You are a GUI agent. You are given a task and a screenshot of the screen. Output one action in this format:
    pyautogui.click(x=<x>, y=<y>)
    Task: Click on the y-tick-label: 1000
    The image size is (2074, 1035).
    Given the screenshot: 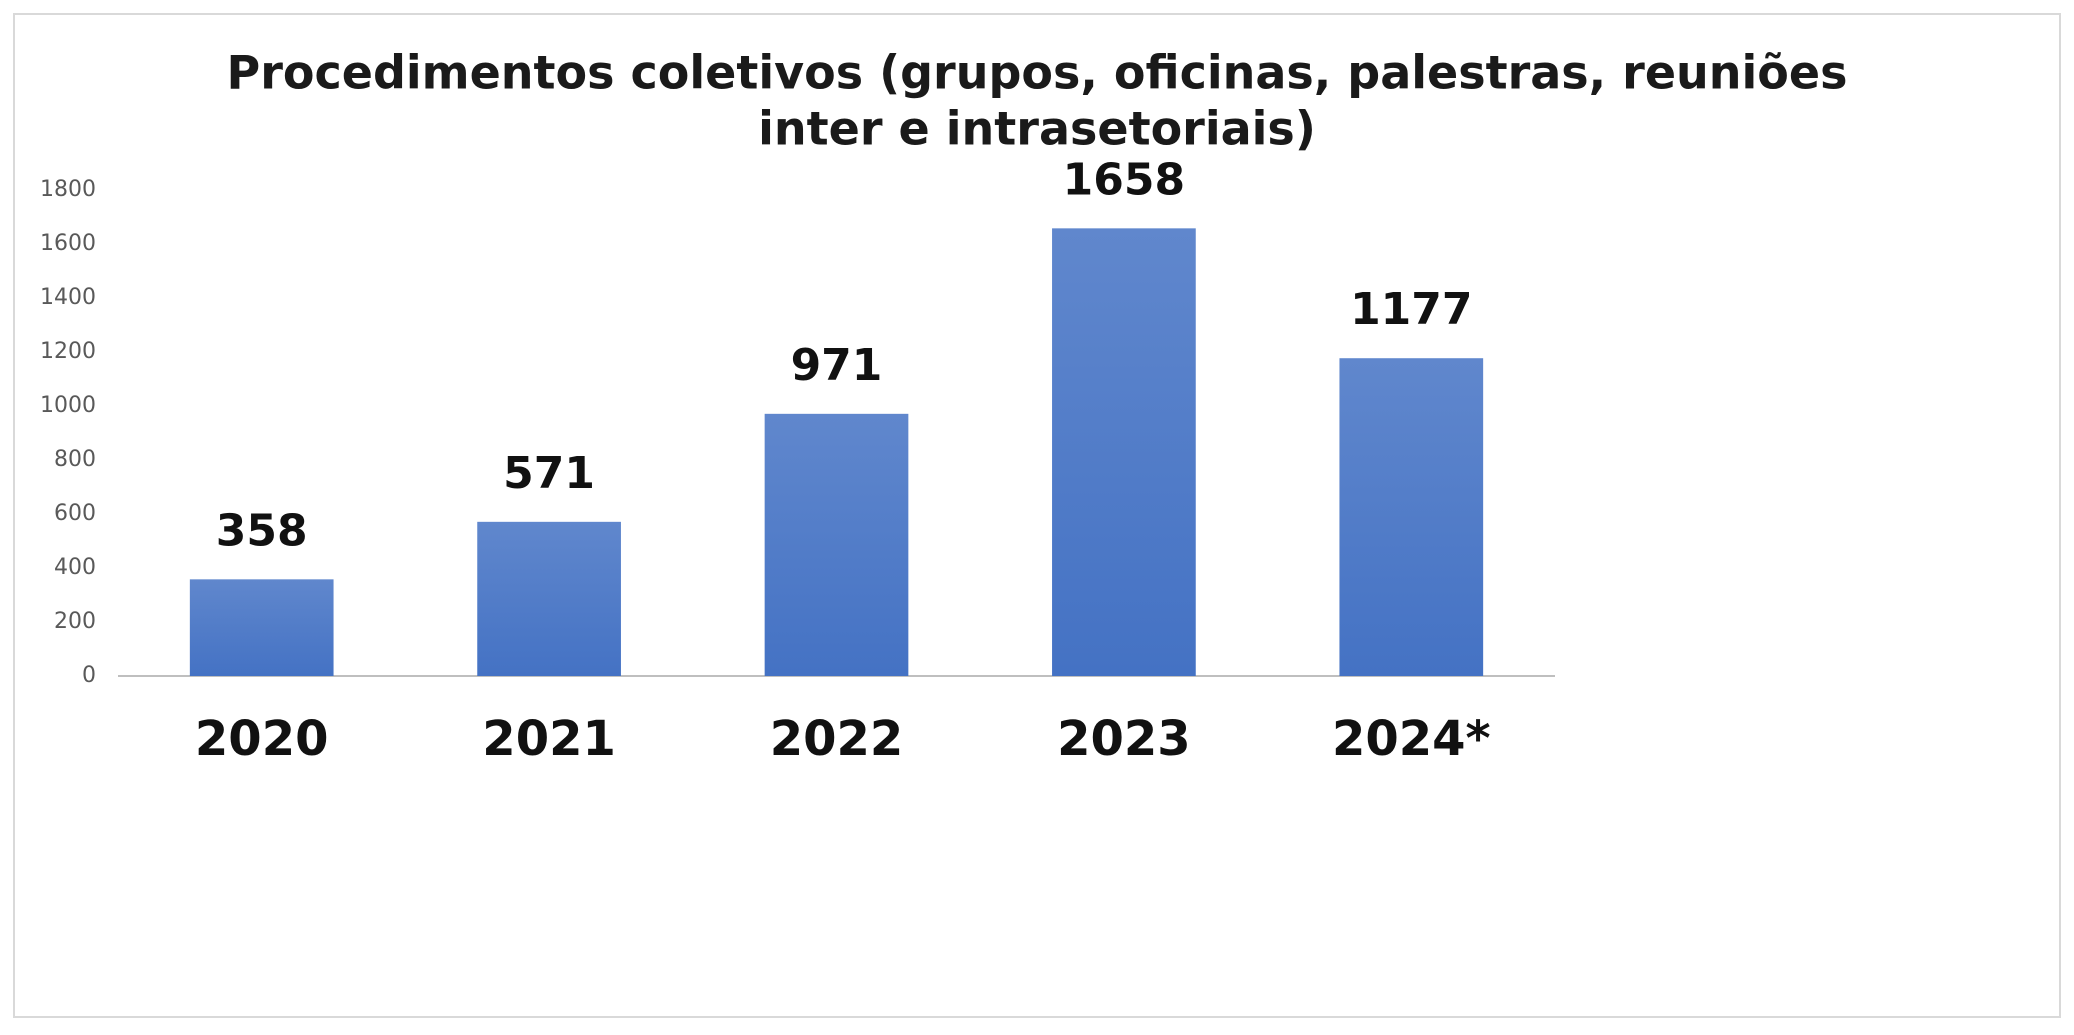 What is the action you would take?
    pyautogui.click(x=68, y=405)
    